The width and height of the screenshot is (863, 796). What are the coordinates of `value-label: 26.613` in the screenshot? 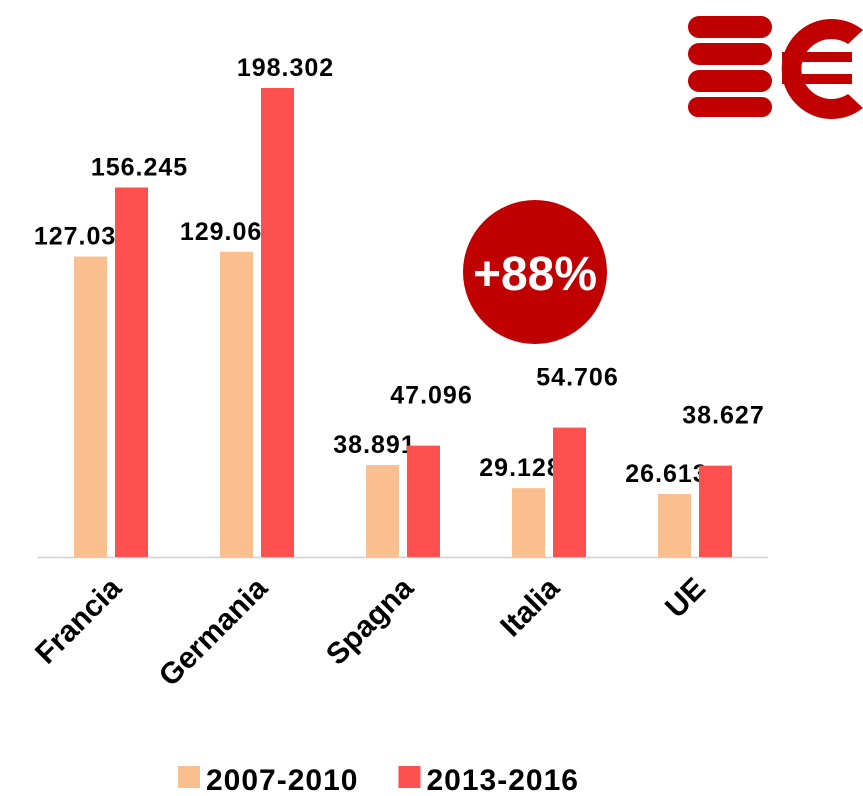 It's located at (666, 474).